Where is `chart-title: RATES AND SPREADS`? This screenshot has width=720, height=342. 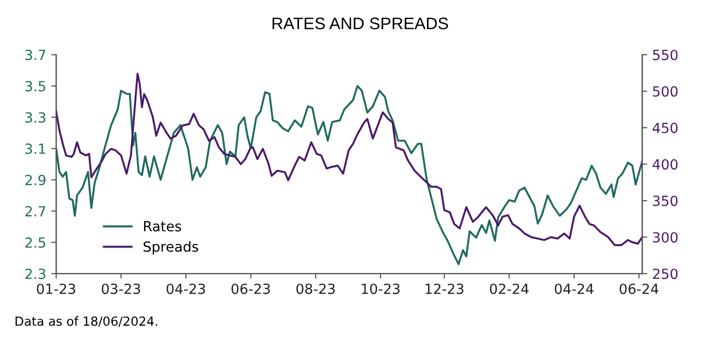 chart-title: RATES AND SPREADS is located at coordinates (360, 24).